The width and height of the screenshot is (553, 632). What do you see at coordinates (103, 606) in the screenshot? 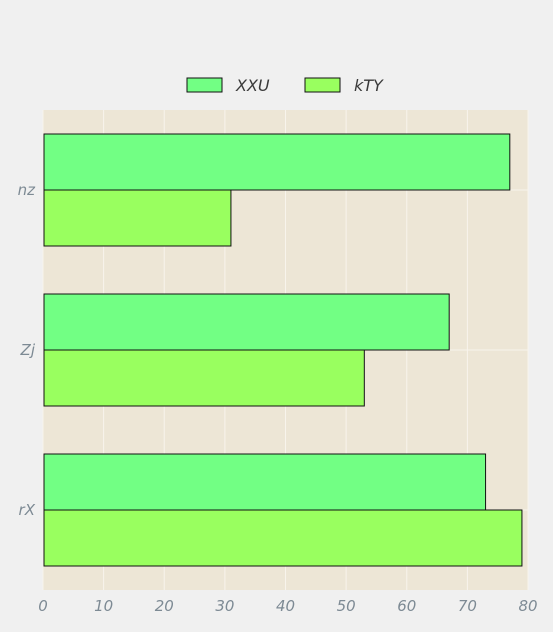
I see `x-tick-label: 10` at bounding box center [103, 606].